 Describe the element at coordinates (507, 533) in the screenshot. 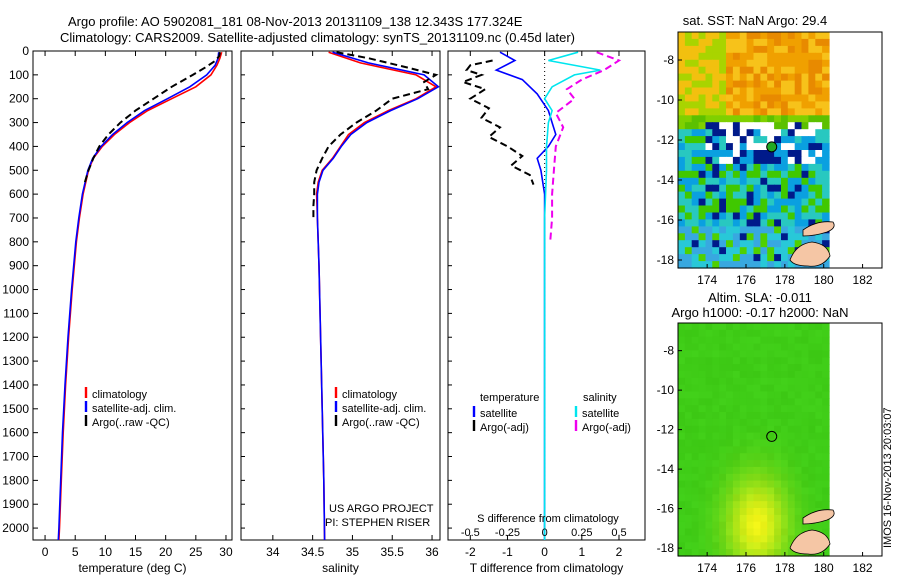

I see `s-tick-label: -0.25` at that location.